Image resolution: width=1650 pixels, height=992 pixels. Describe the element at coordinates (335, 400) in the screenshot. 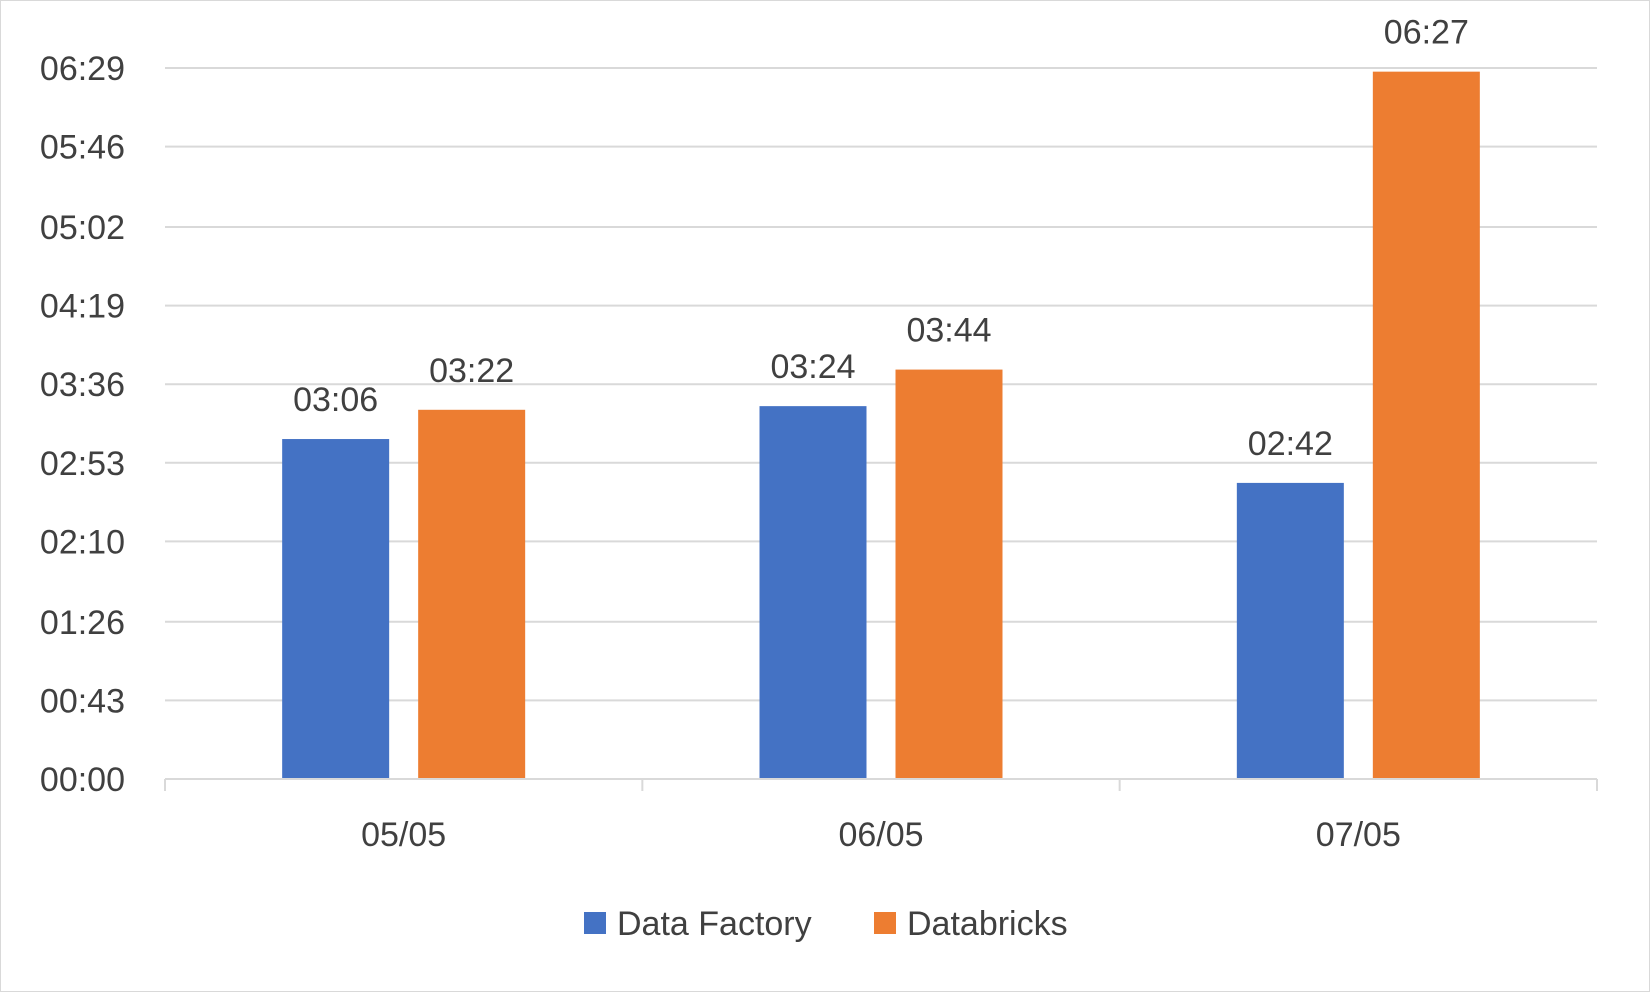

I see `data-label: 03:06` at that location.